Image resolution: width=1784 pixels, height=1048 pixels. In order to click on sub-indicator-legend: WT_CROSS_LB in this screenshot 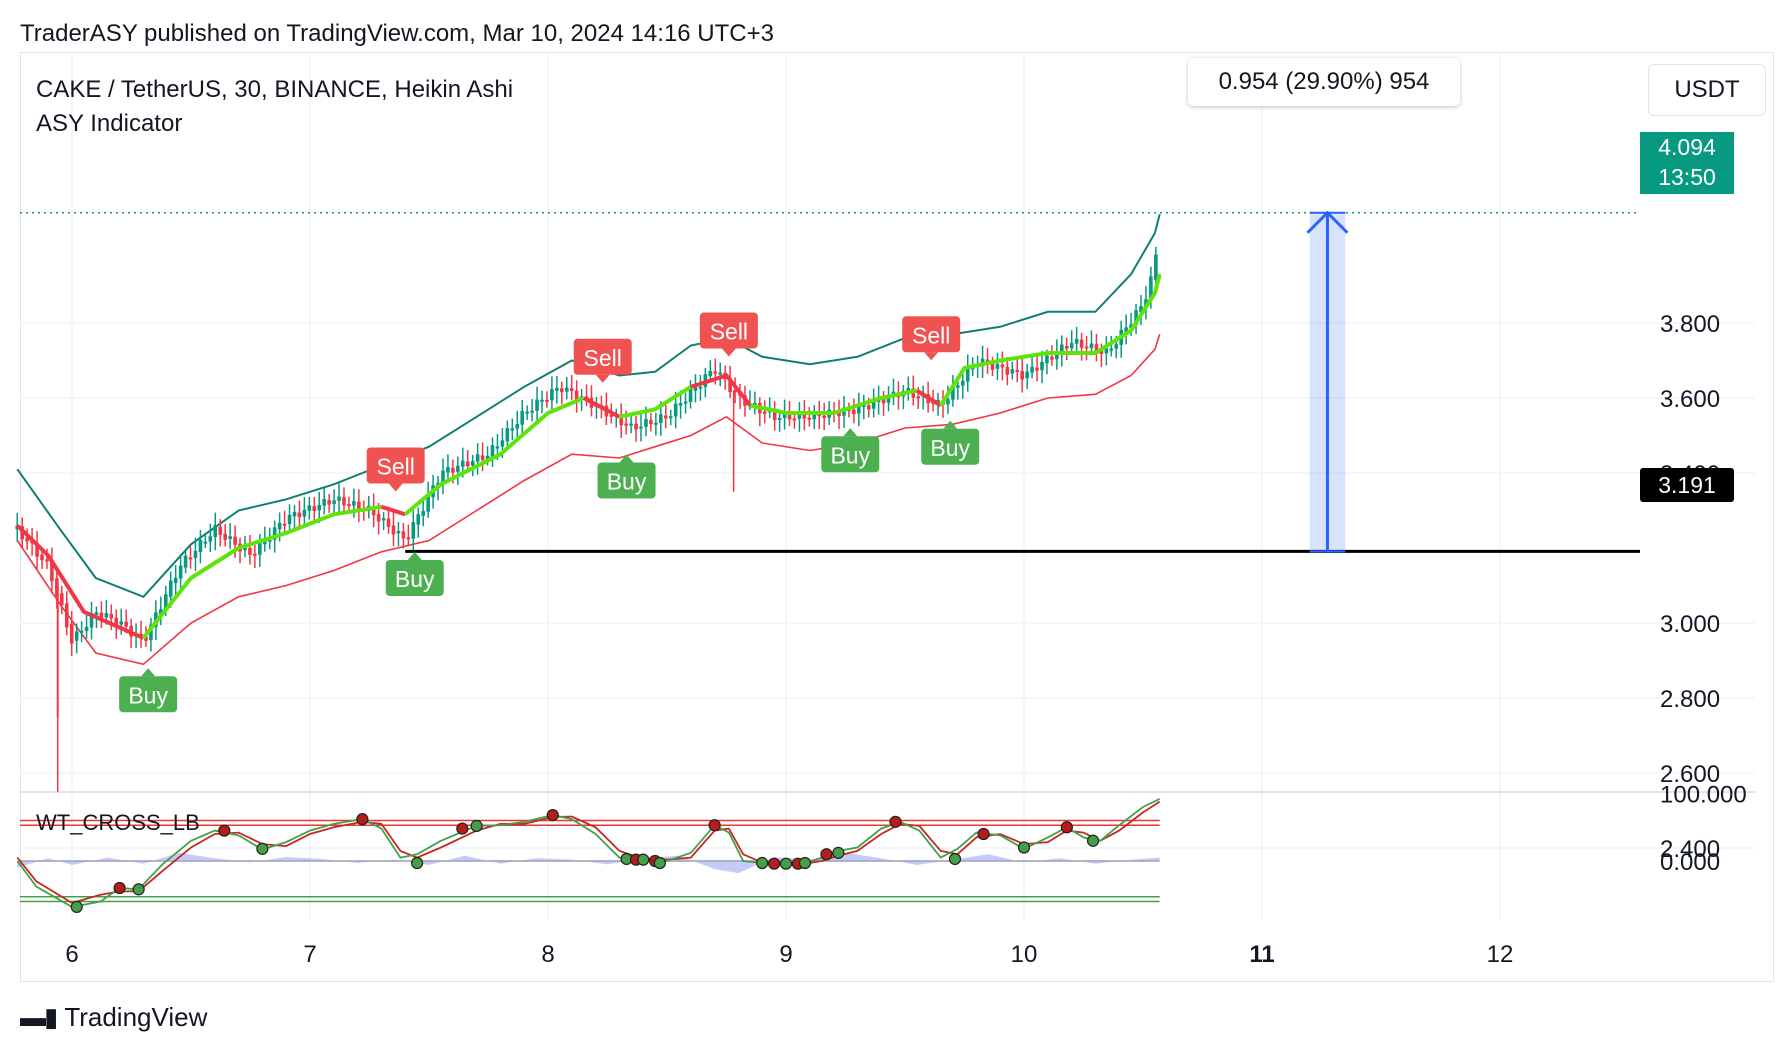, I will do `click(118, 822)`.